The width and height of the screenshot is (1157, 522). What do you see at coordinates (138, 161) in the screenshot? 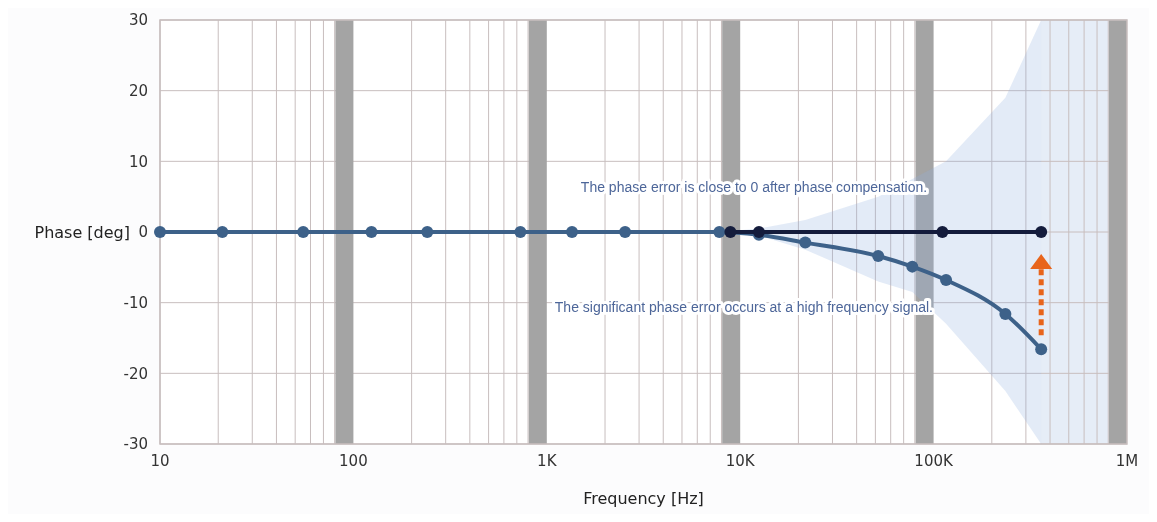
I see `y-tick-label: 10` at bounding box center [138, 161].